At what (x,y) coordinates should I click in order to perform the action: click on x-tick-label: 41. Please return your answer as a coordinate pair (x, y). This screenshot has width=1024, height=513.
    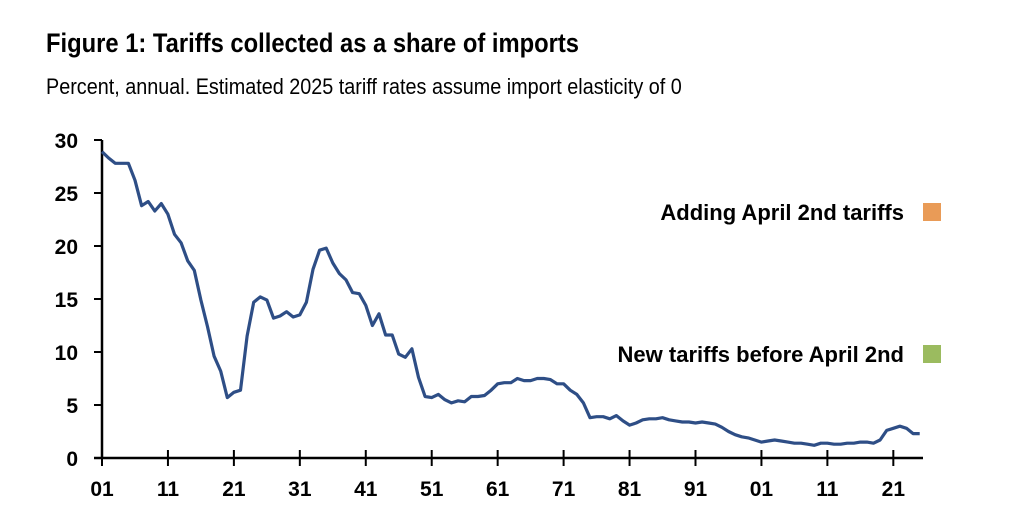
    Looking at the image, I should click on (366, 489).